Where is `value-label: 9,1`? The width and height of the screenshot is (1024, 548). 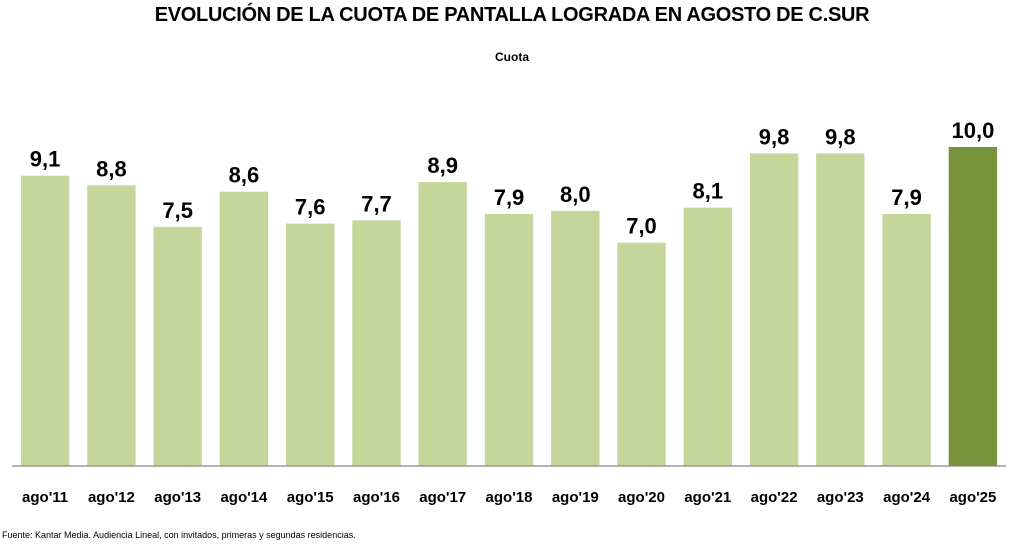 value-label: 9,1 is located at coordinates (45, 159).